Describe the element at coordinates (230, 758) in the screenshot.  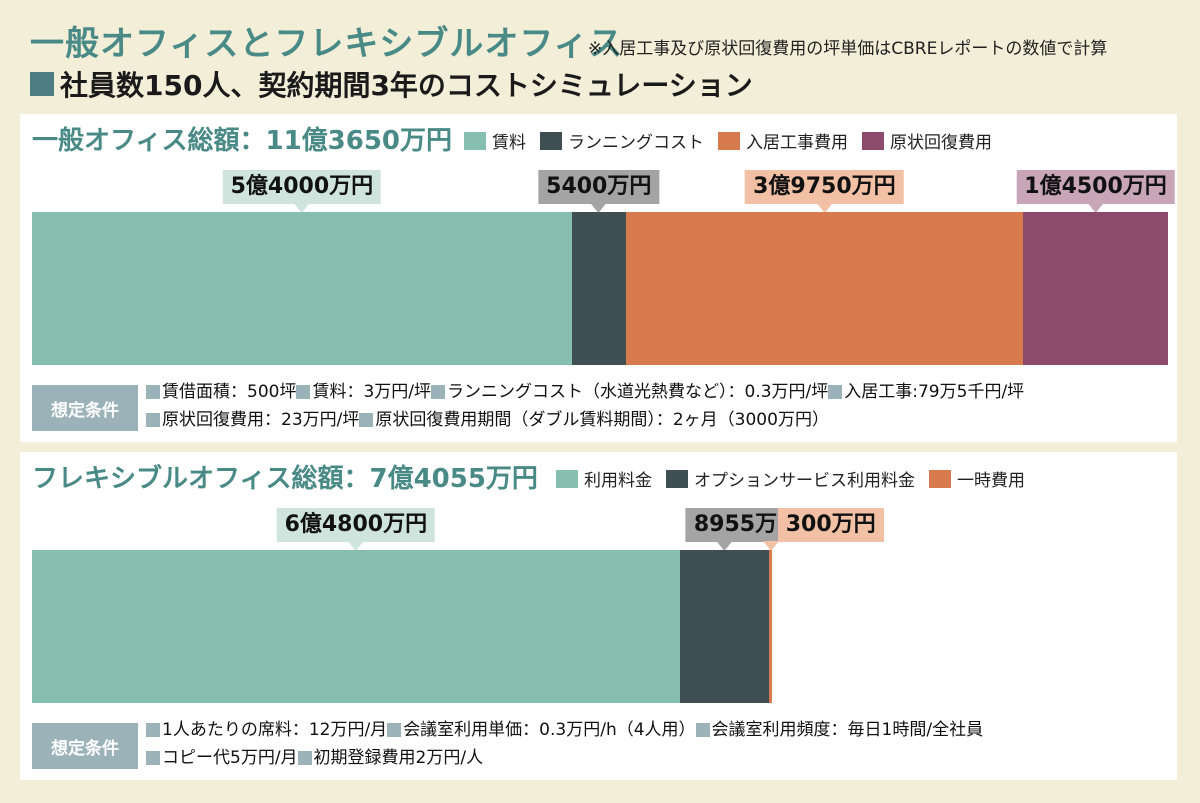
I see `condition-text: コピー代5万円/月` at that location.